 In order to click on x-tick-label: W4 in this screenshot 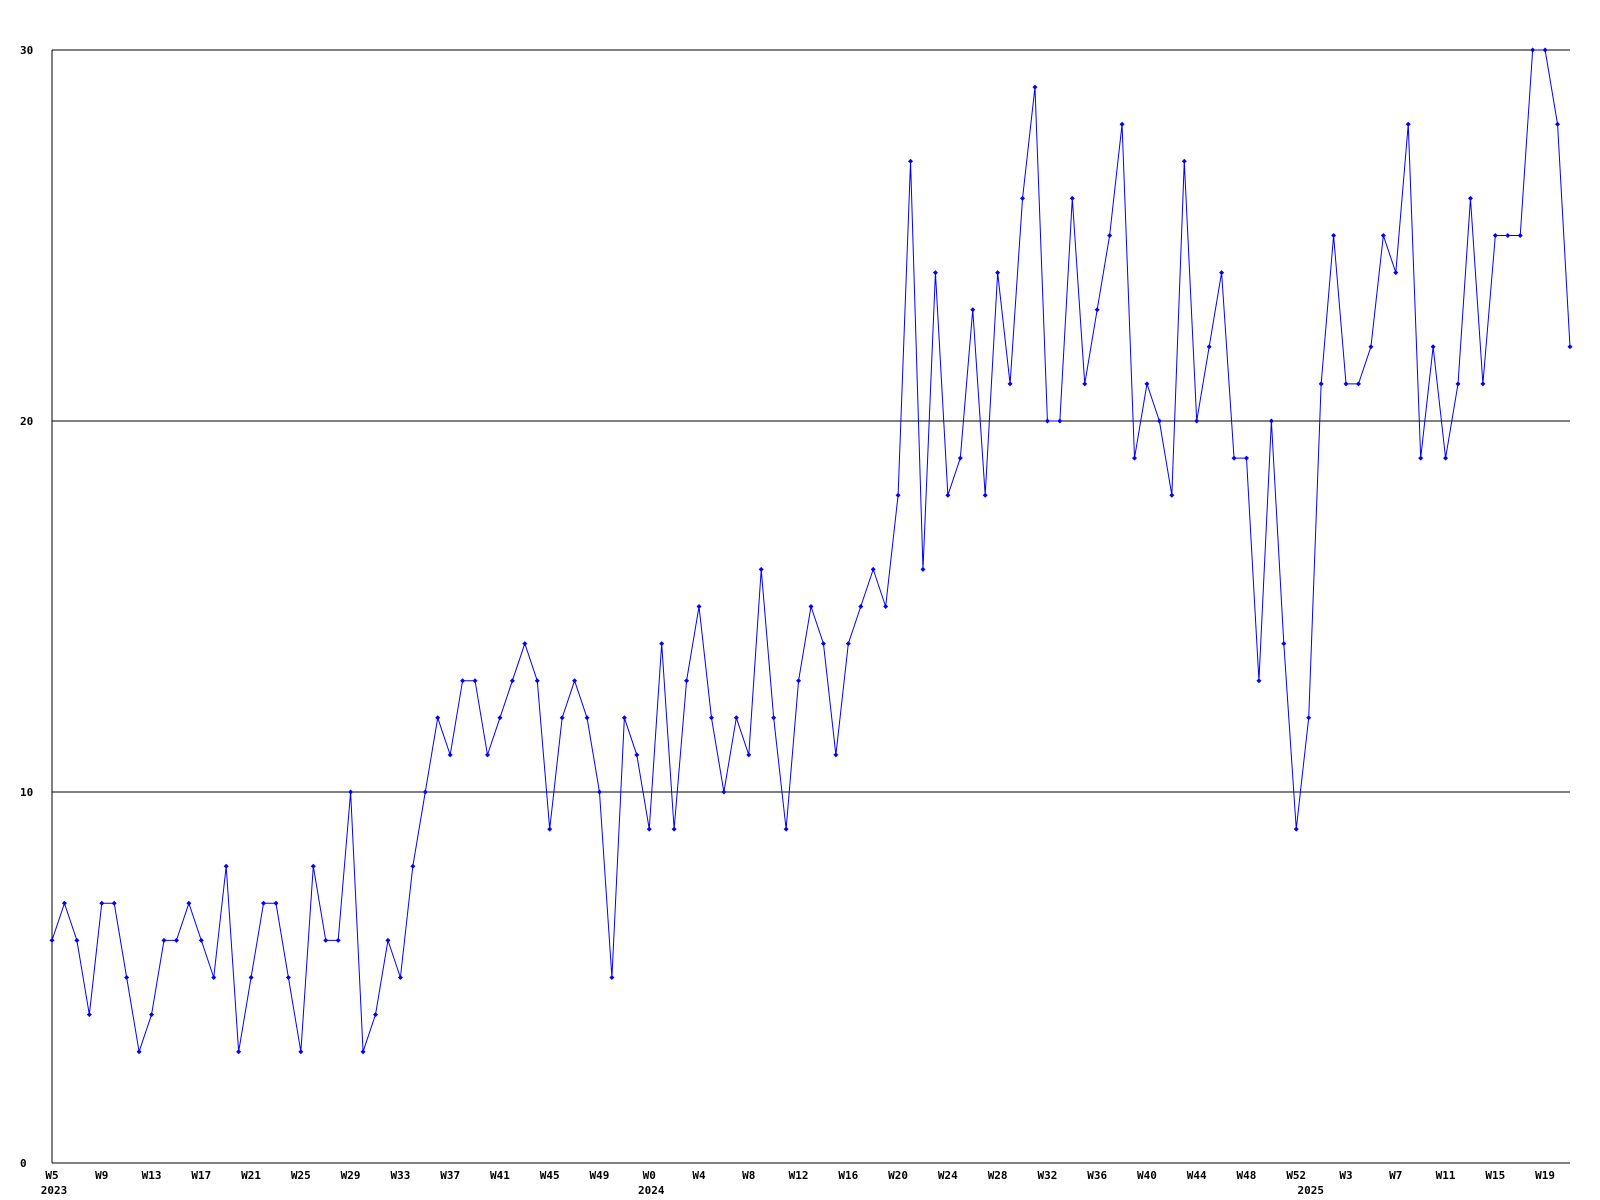, I will do `click(699, 1175)`.